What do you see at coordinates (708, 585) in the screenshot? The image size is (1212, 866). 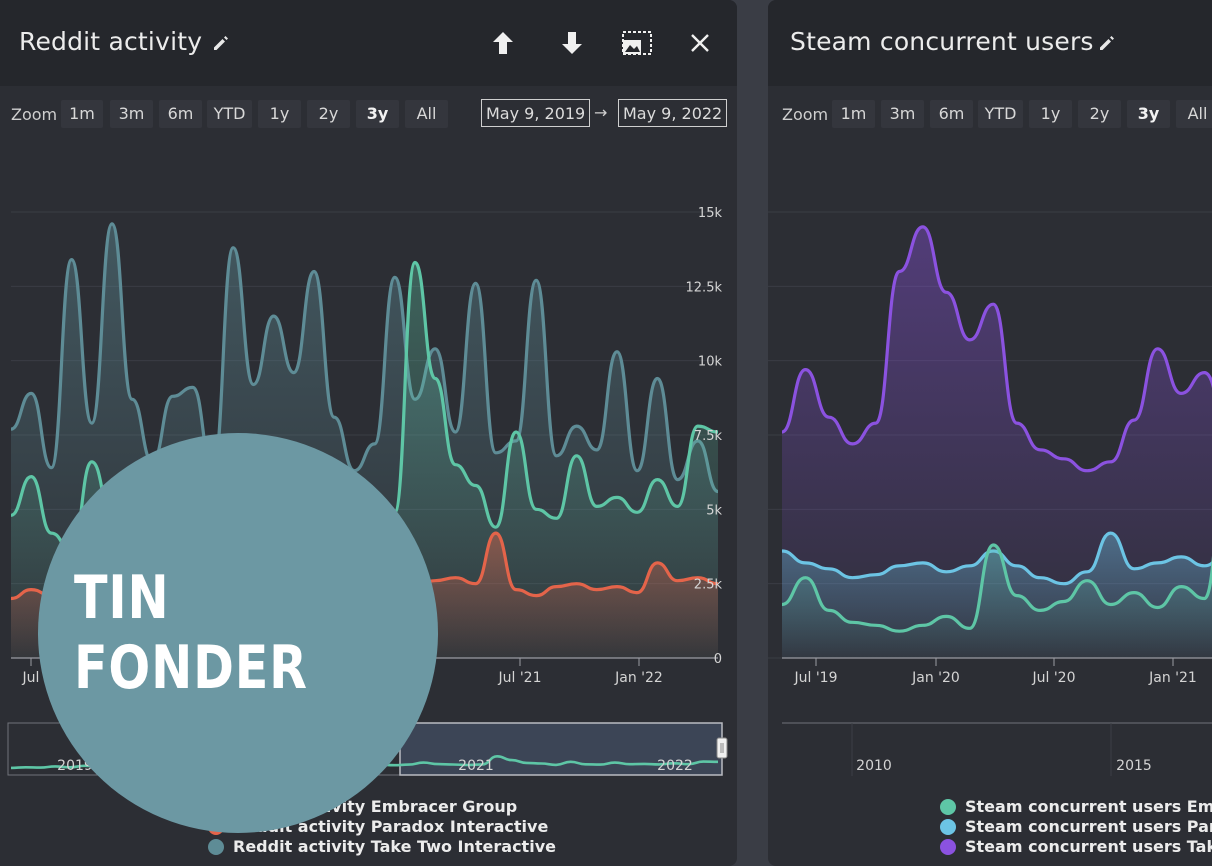 I see `y-tick-label: 2.5k` at bounding box center [708, 585].